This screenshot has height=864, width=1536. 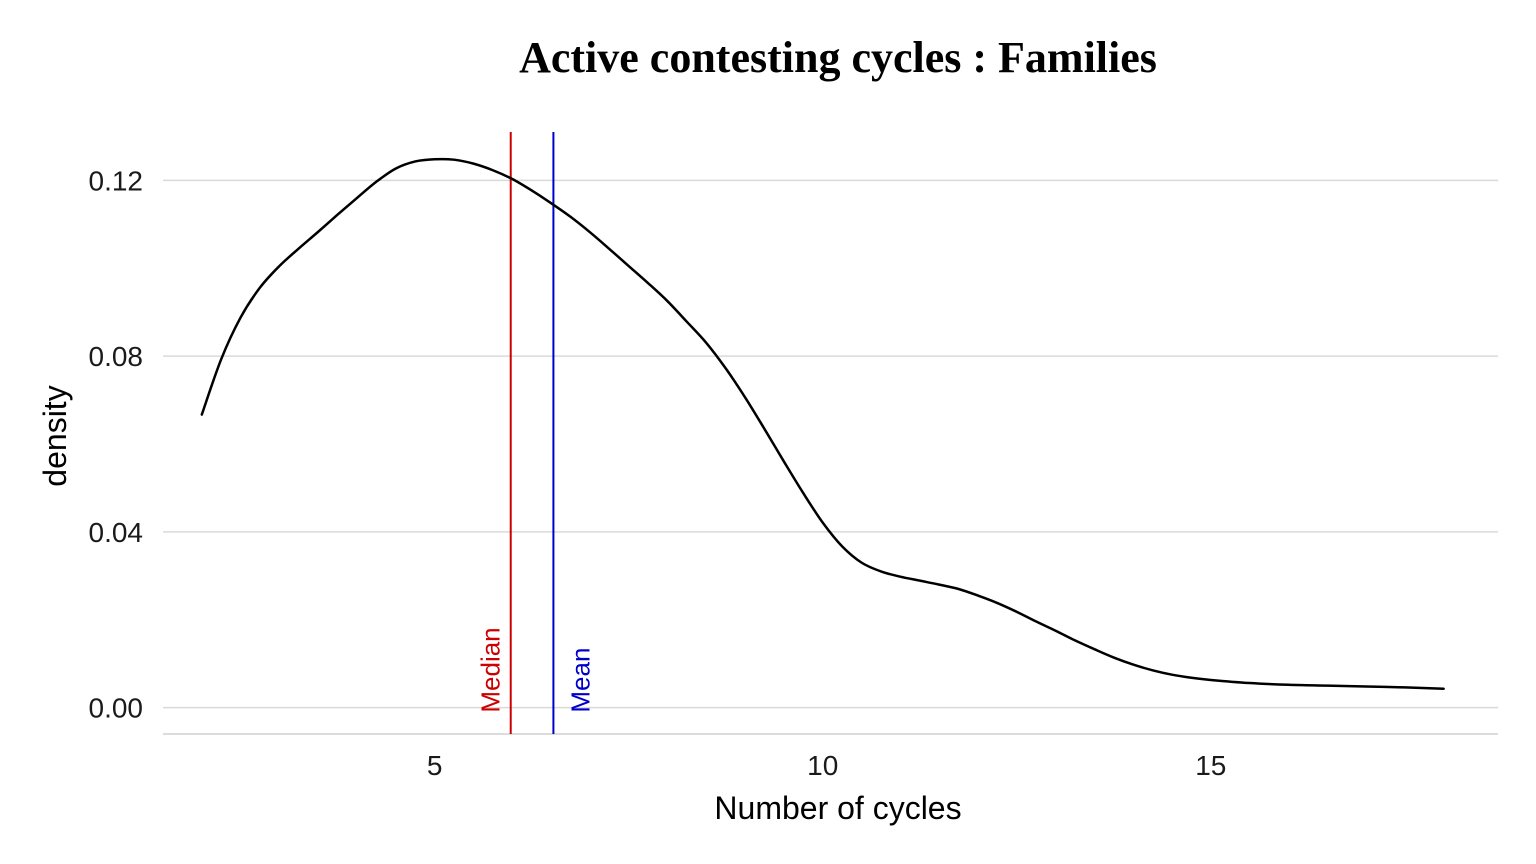 I want to click on x-axis-title: Number of cycles, so click(x=837, y=808).